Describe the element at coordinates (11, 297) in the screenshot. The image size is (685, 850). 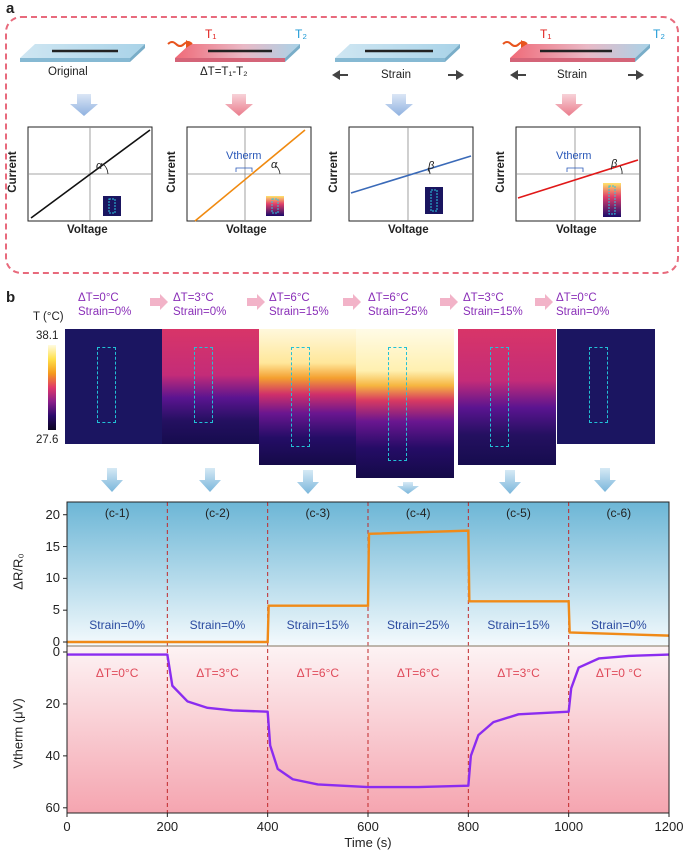
I see `panel-b-letter: b` at that location.